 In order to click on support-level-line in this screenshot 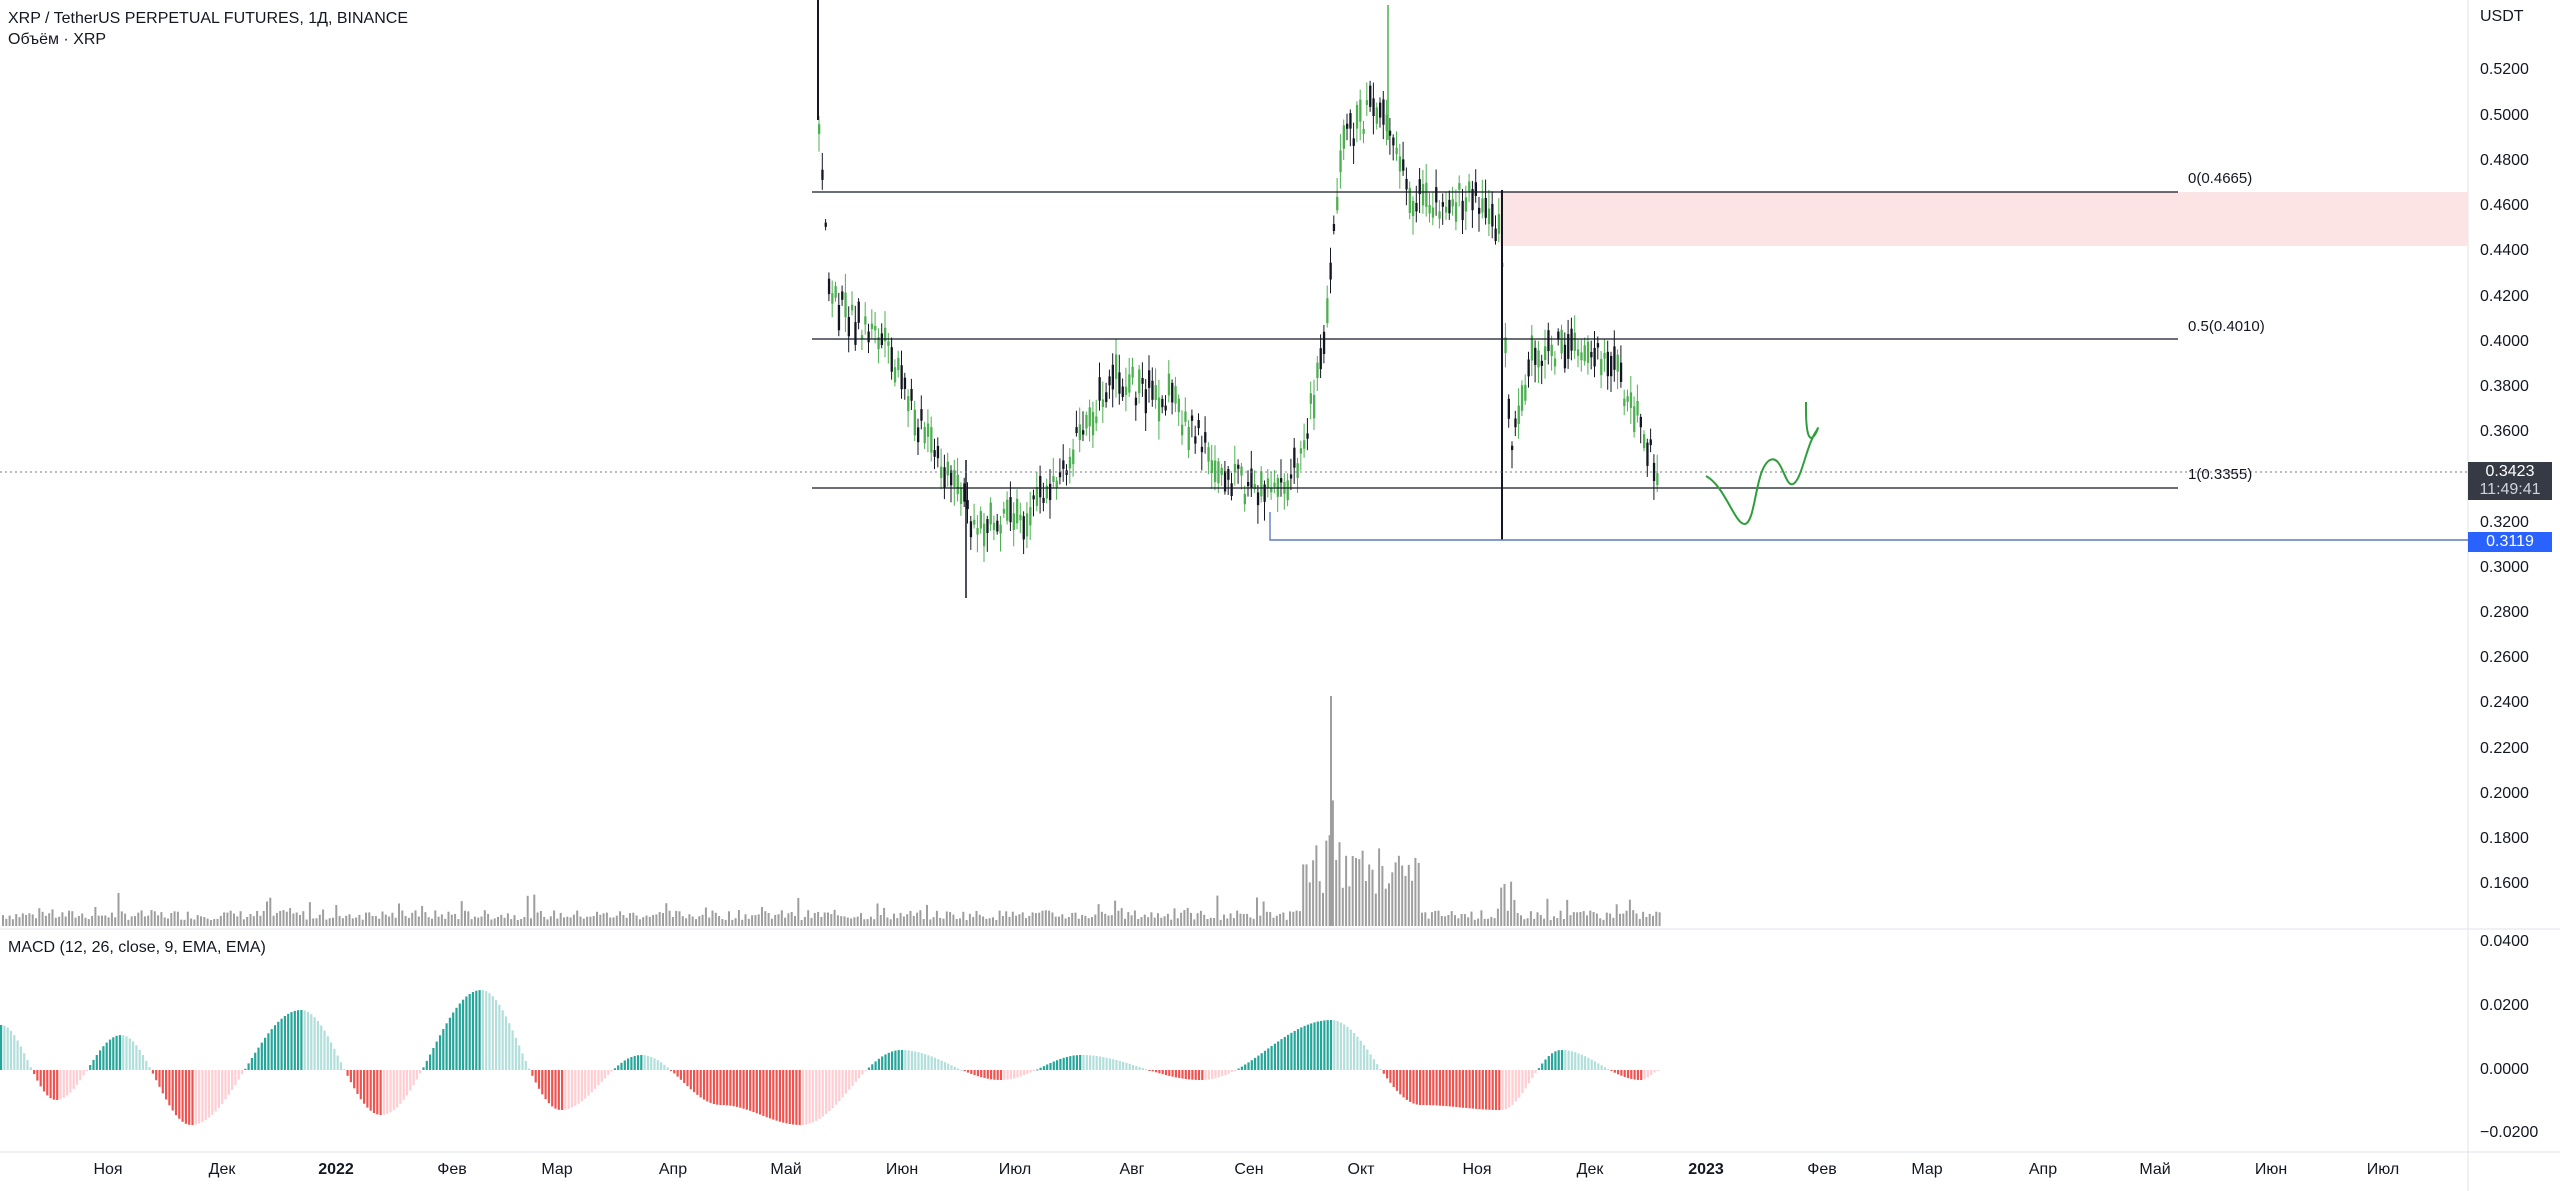, I will do `click(1868, 526)`.